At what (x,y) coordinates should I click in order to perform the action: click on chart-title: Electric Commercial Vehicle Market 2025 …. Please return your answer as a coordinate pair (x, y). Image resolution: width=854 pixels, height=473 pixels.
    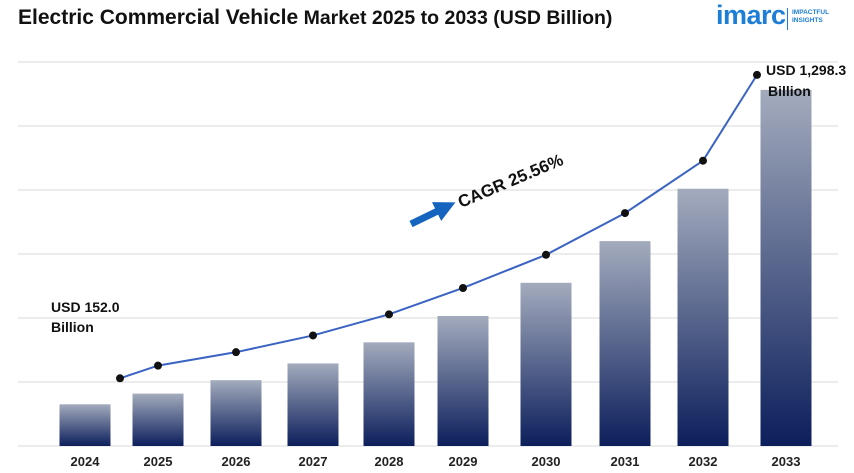
    Looking at the image, I should click on (315, 18).